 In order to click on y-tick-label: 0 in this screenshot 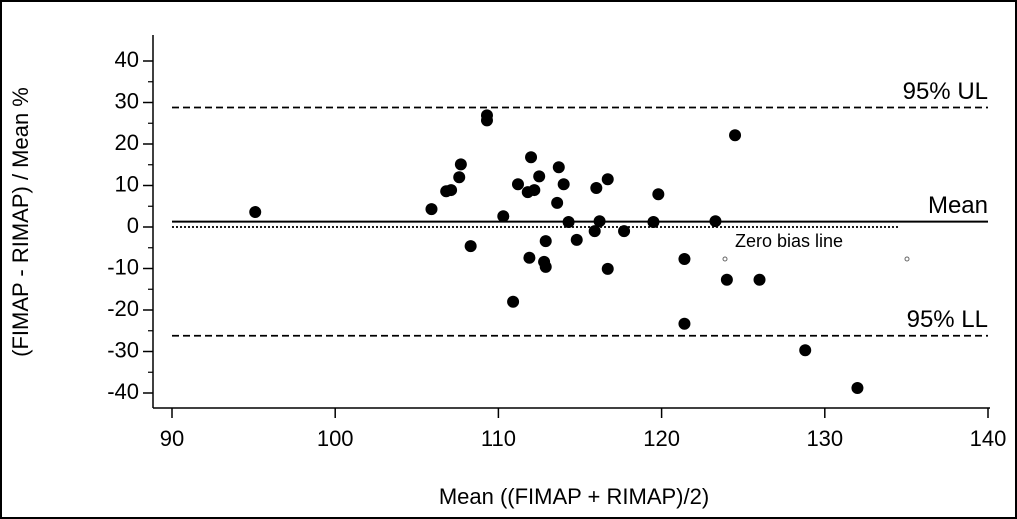, I will do `click(133, 225)`.